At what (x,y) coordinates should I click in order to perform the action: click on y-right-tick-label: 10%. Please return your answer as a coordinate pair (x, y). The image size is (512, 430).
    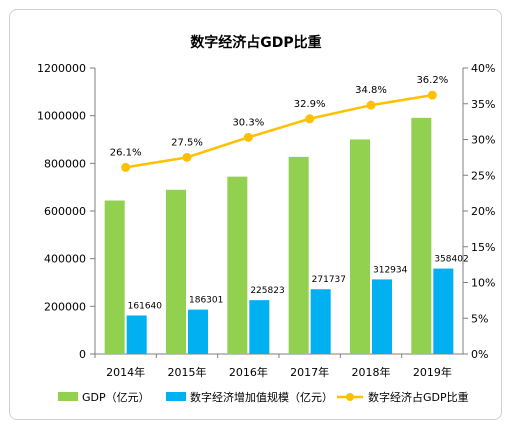
    Looking at the image, I should click on (483, 283).